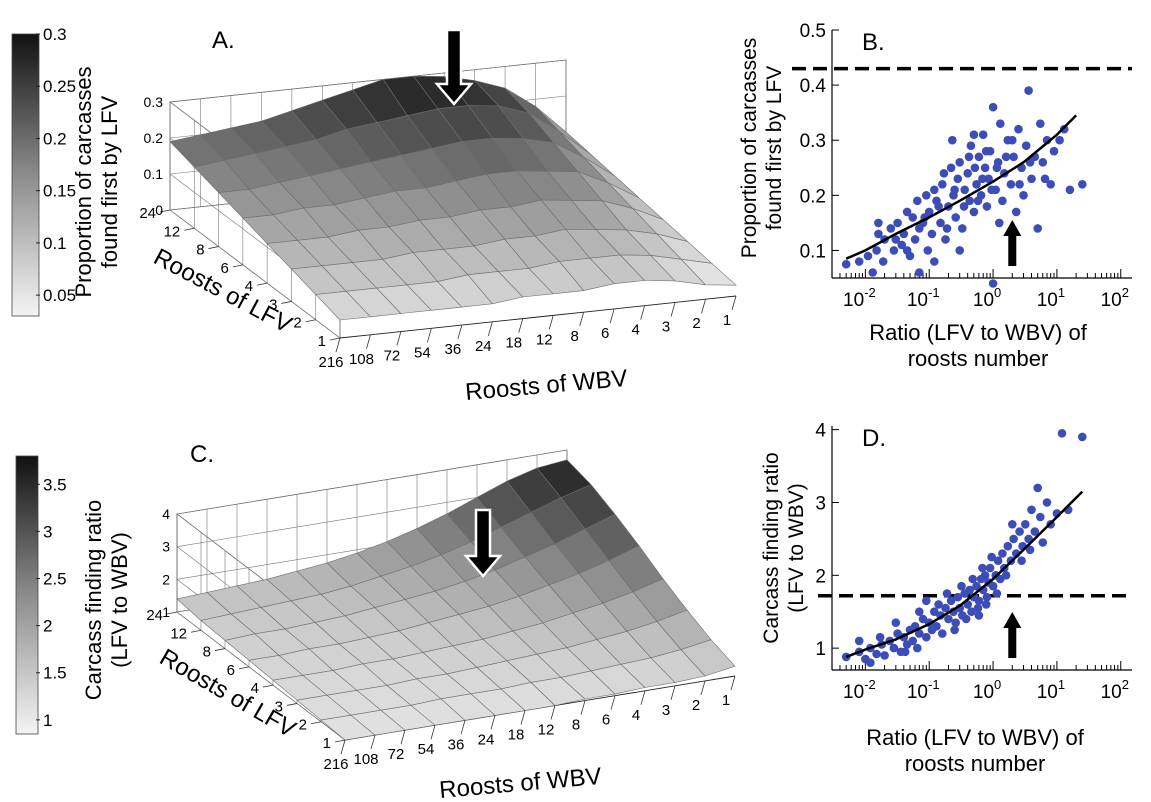 This screenshot has width=1151, height=802. I want to click on colorbar-tick-label: 0.2, so click(55, 138).